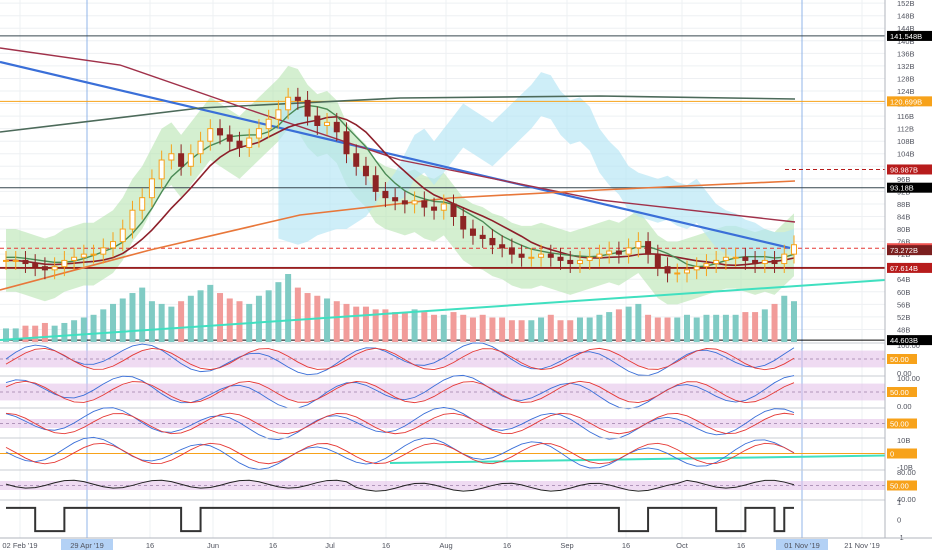 The width and height of the screenshot is (932, 550). What do you see at coordinates (905, 116) in the screenshot?
I see `price-tick-label: 116B` at bounding box center [905, 116].